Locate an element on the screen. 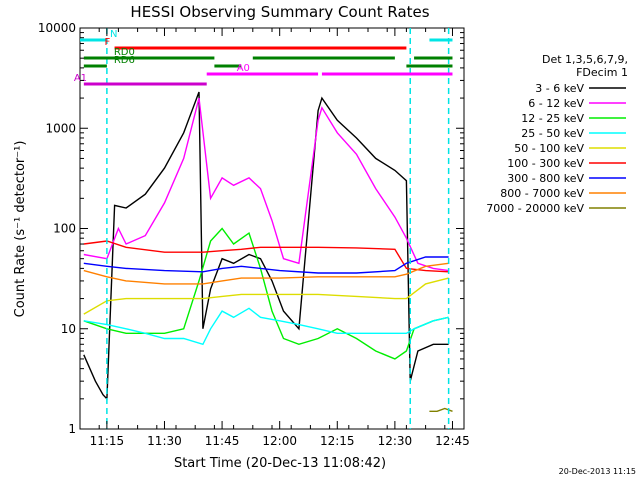 The width and height of the screenshot is (640, 480). x-tick-label: 11:15 is located at coordinates (107, 441).